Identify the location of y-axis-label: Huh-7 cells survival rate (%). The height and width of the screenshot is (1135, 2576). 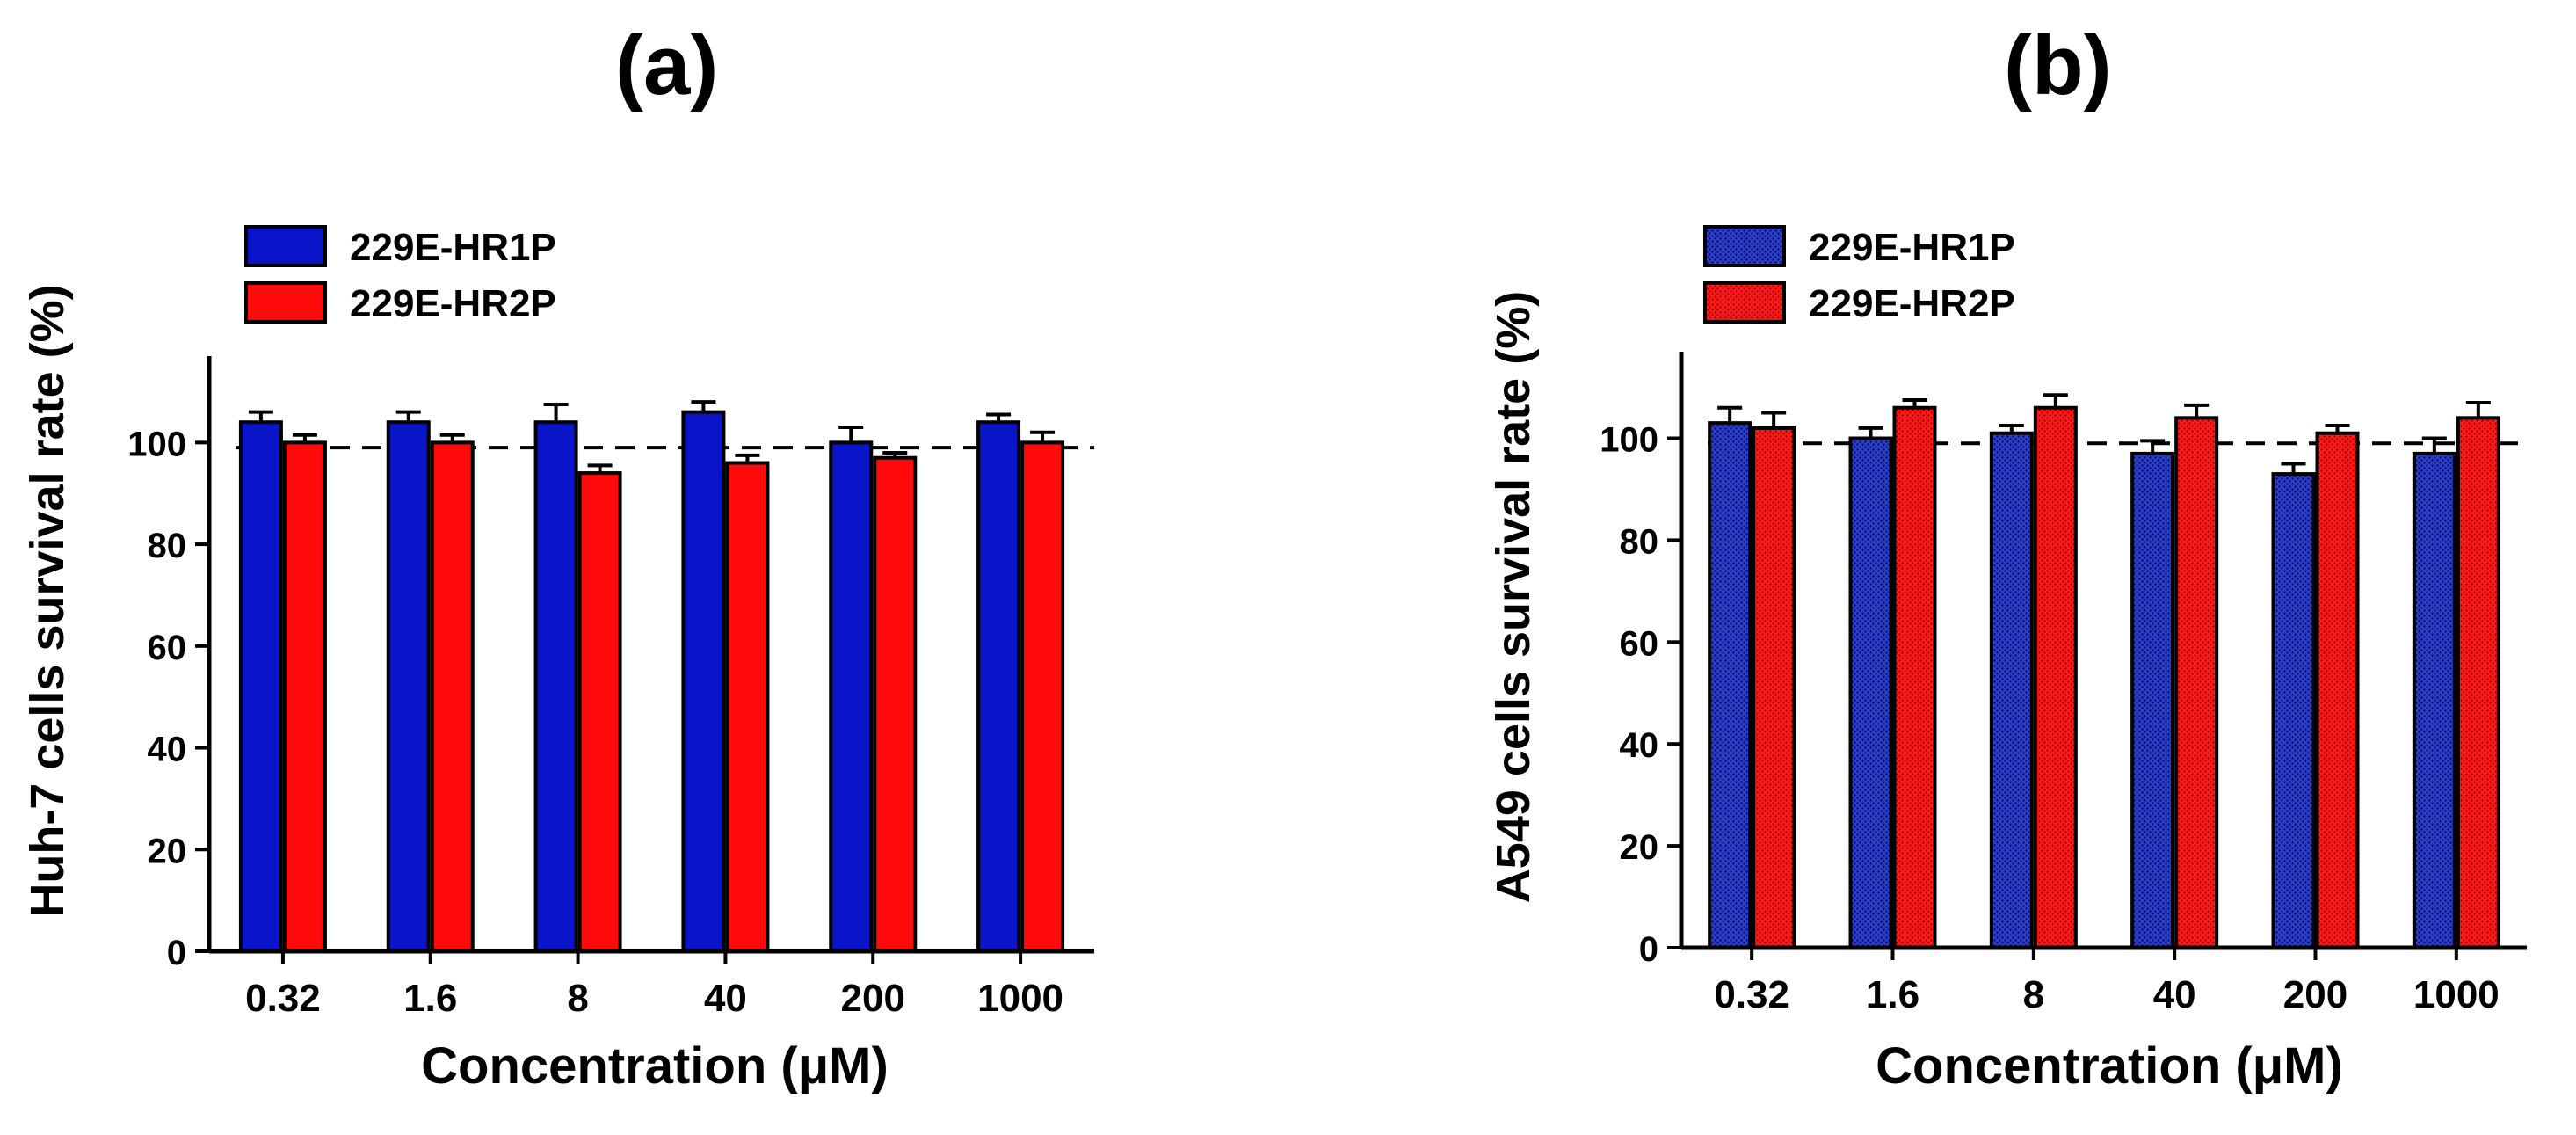
(47, 600).